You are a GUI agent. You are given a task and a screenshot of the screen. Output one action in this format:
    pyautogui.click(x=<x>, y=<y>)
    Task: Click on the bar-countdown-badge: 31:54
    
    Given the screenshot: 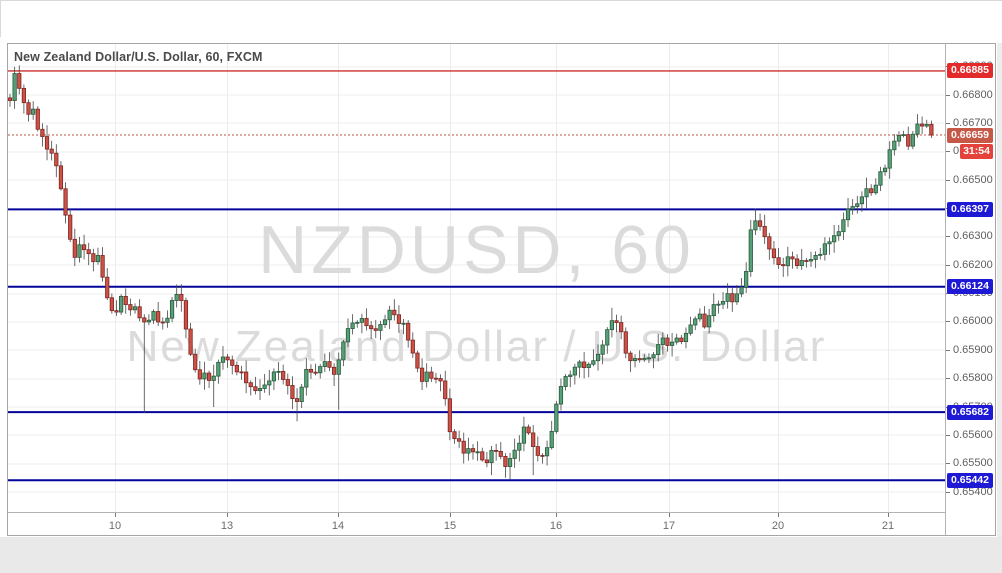 What is the action you would take?
    pyautogui.click(x=976, y=151)
    